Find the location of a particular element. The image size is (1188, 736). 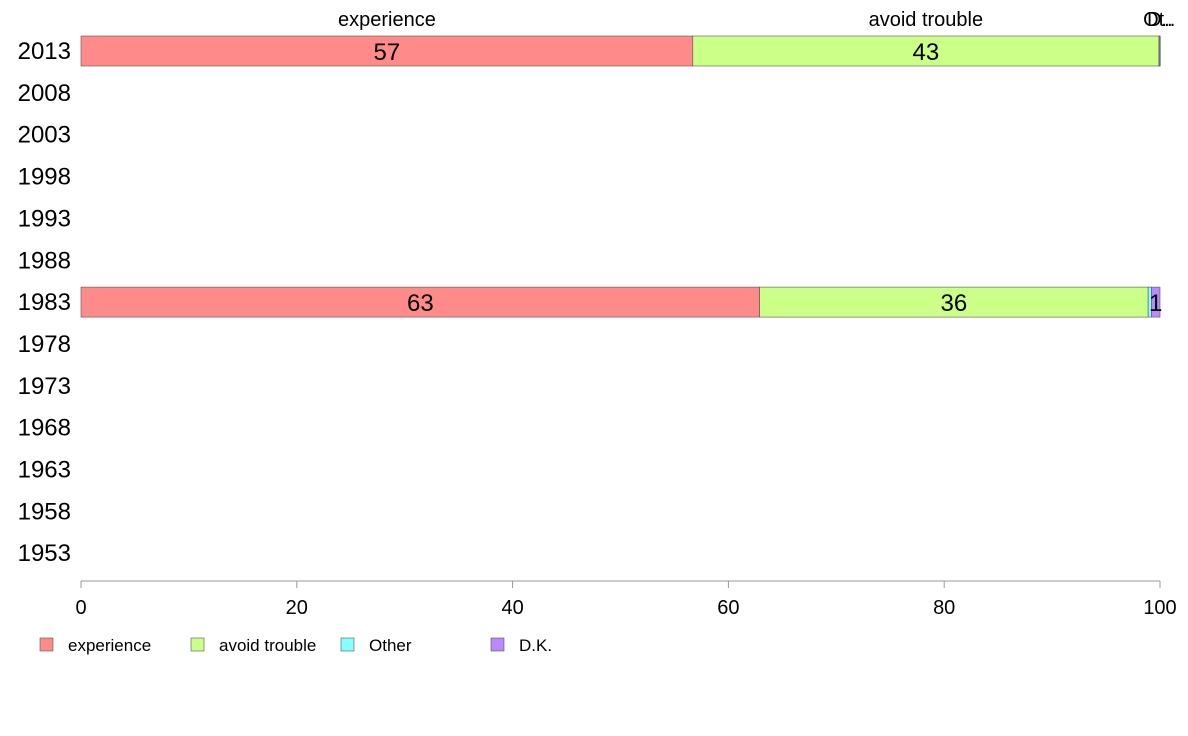

y-tick-label-2008: 2008 is located at coordinates (44, 93).